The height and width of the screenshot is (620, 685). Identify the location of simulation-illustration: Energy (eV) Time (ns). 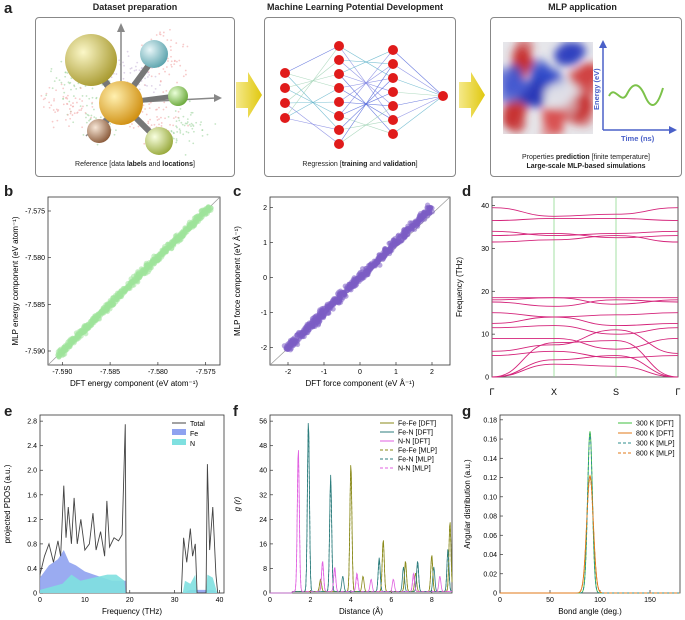
(590, 91).